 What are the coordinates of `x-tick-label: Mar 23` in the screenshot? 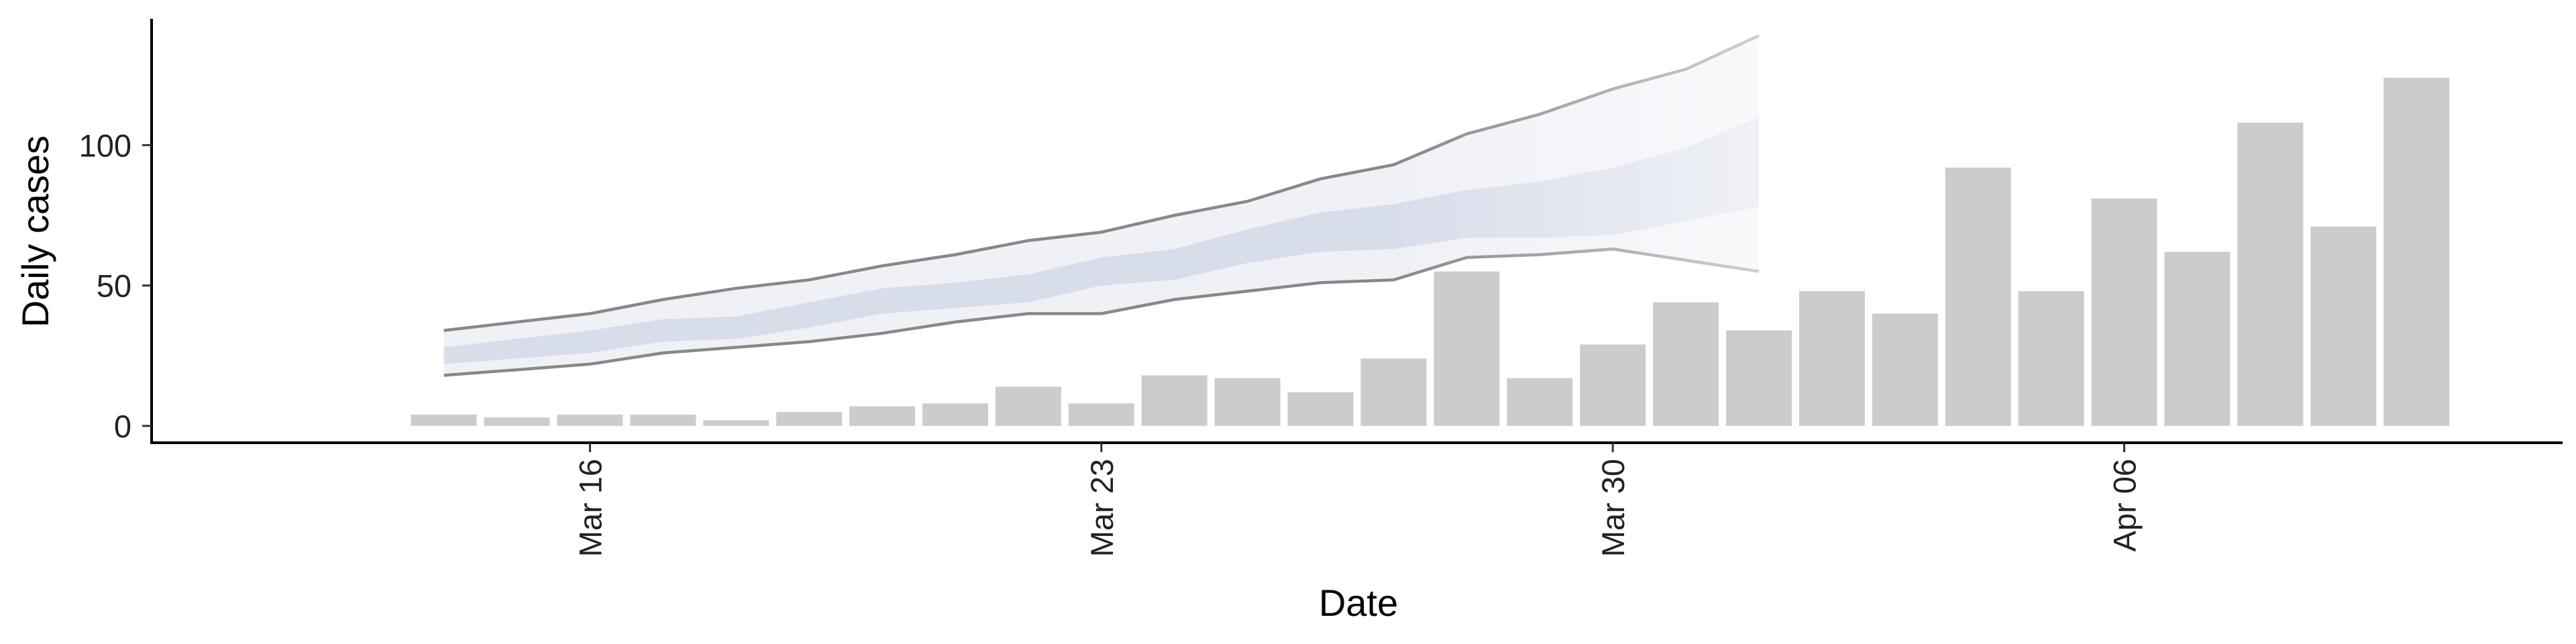 It's located at (1102, 508).